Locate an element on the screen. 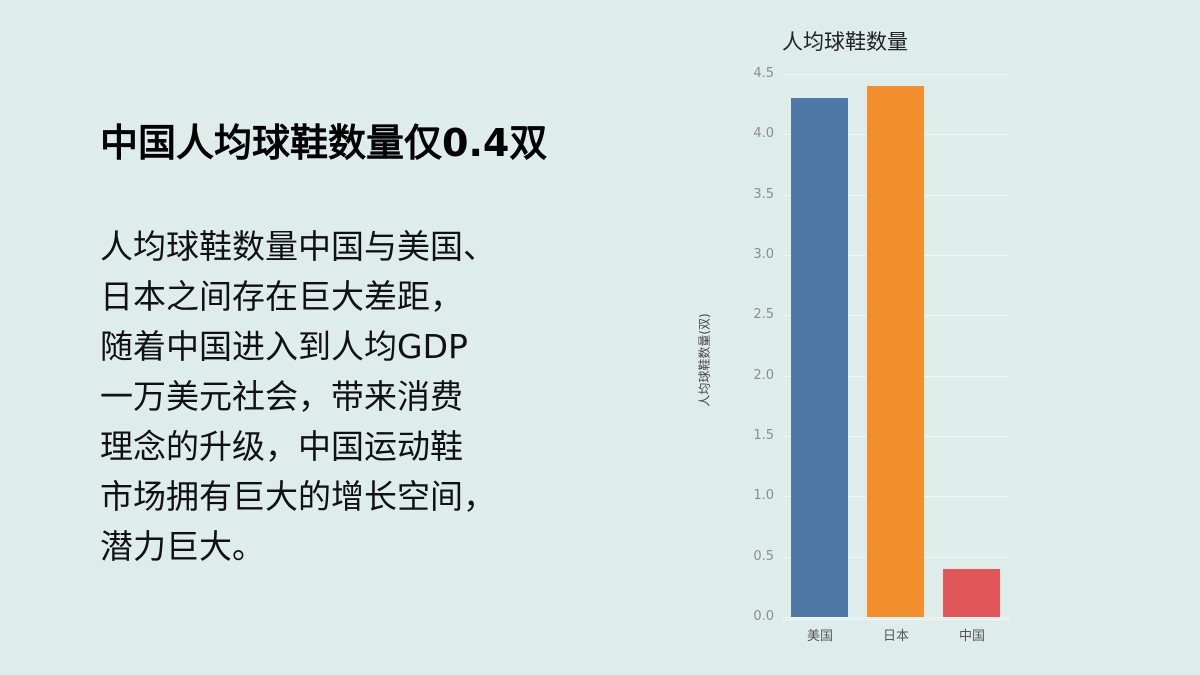 The height and width of the screenshot is (675, 1200). y-tick-label: 1.5 is located at coordinates (763, 435).